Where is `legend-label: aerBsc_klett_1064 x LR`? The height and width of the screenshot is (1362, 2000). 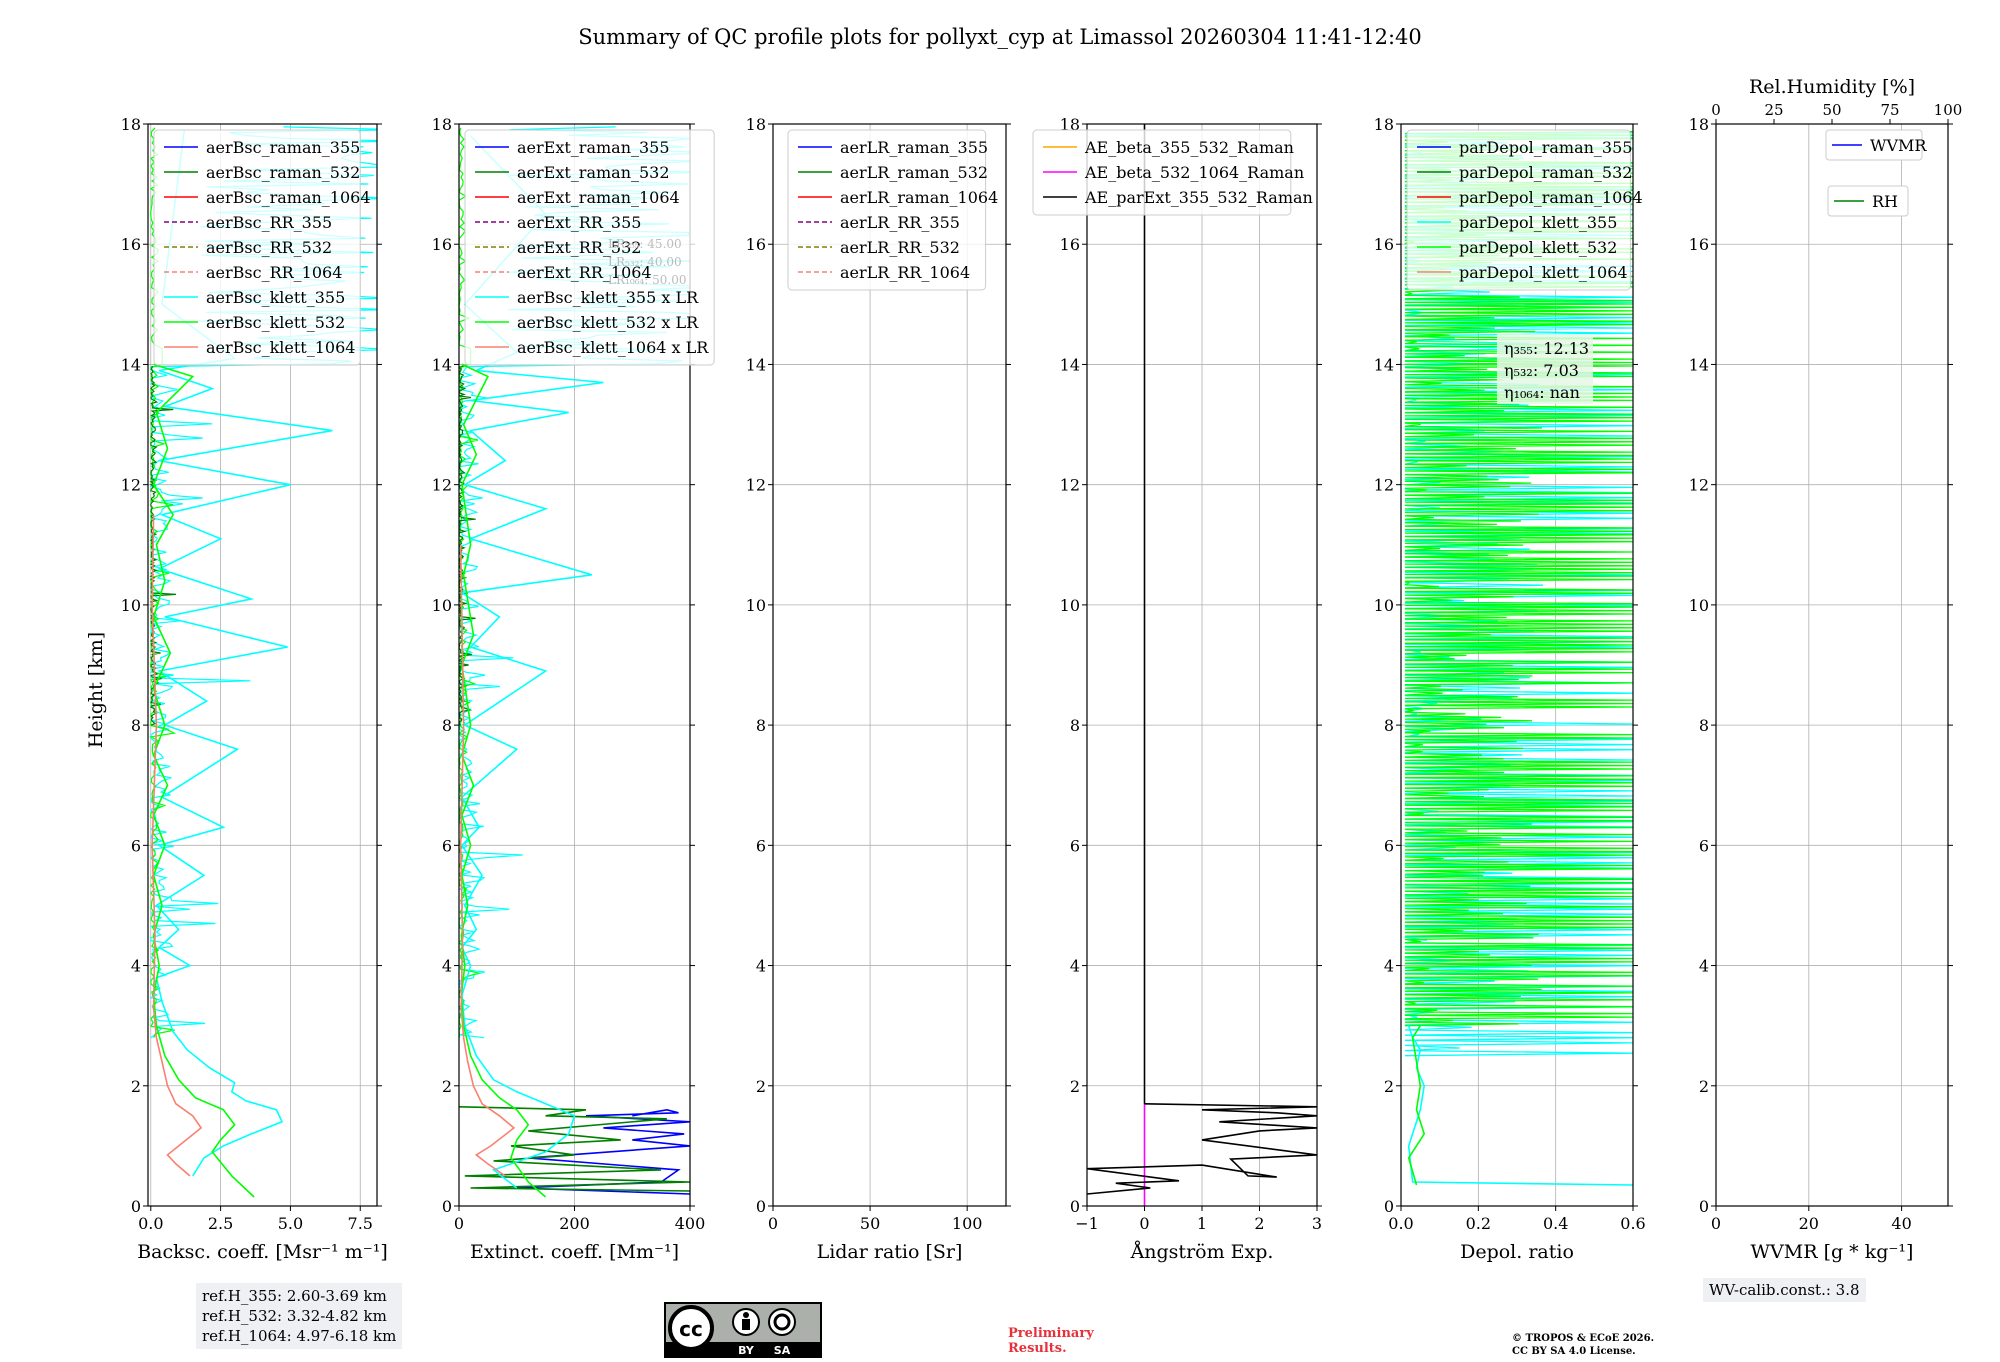 legend-label: aerBsc_klett_1064 x LR is located at coordinates (613, 347).